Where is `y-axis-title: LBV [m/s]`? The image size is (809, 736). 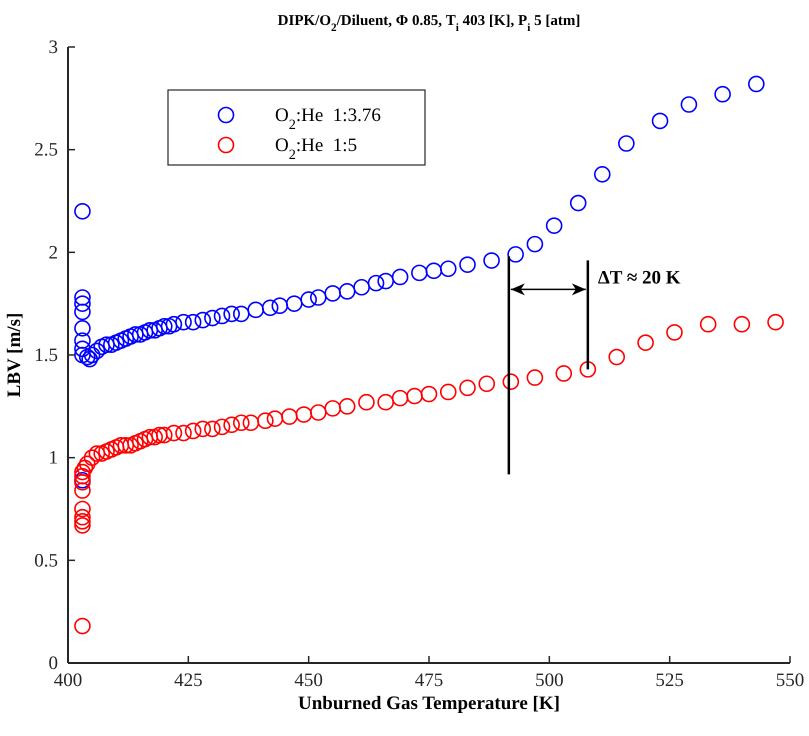 y-axis-title: LBV [m/s] is located at coordinates (14, 355).